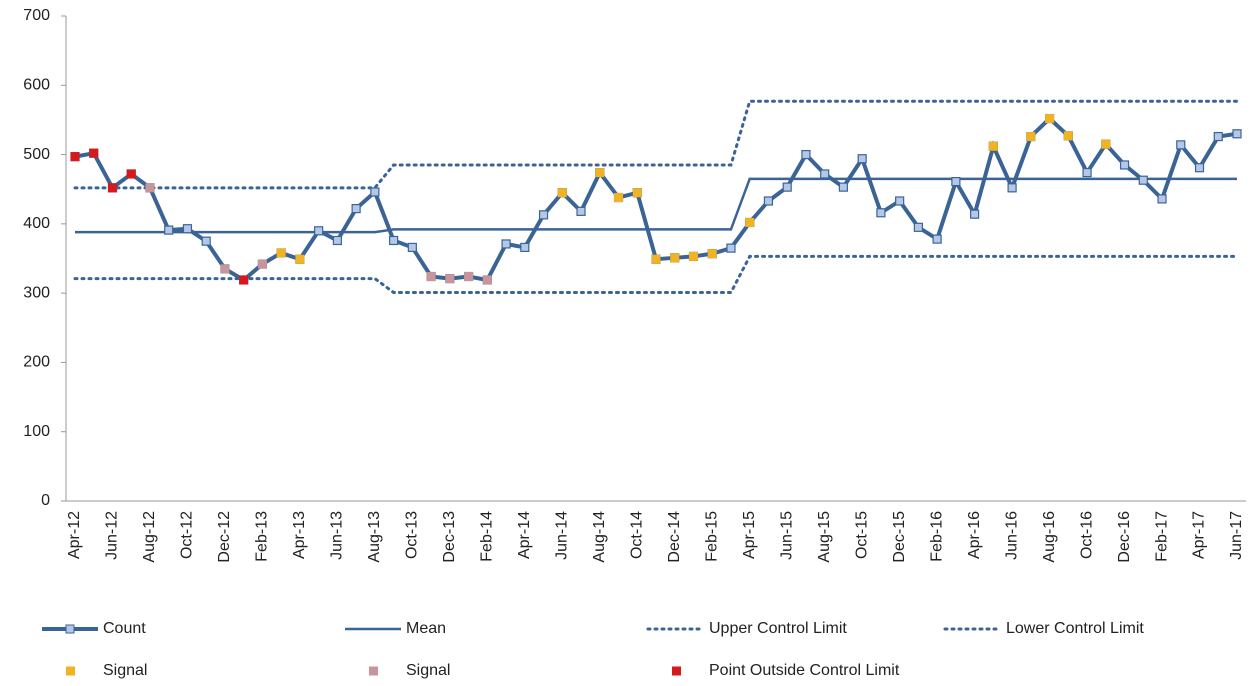 The image size is (1258, 686). Describe the element at coordinates (36, 362) in the screenshot. I see `y-tick-label: 200` at that location.